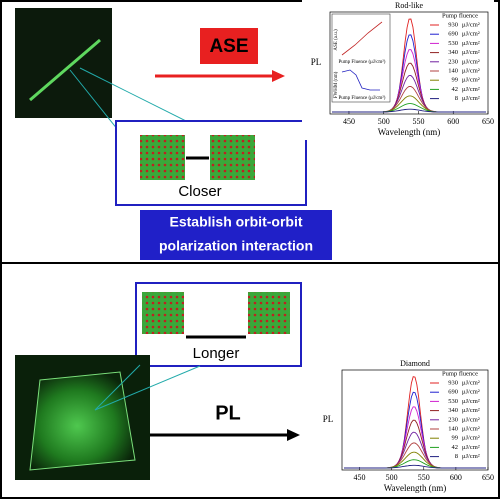 The width and height of the screenshot is (500, 504). Describe the element at coordinates (199, 191) in the screenshot. I see `closer-label: Closer` at that location.